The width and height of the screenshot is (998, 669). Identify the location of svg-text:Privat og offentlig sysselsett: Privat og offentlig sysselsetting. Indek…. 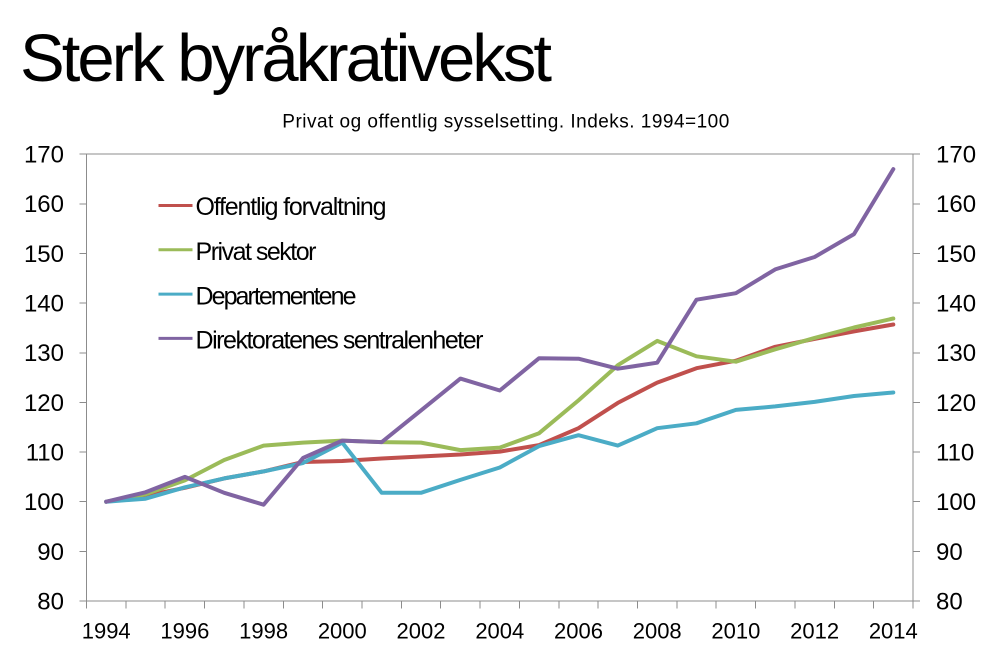
(505, 121).